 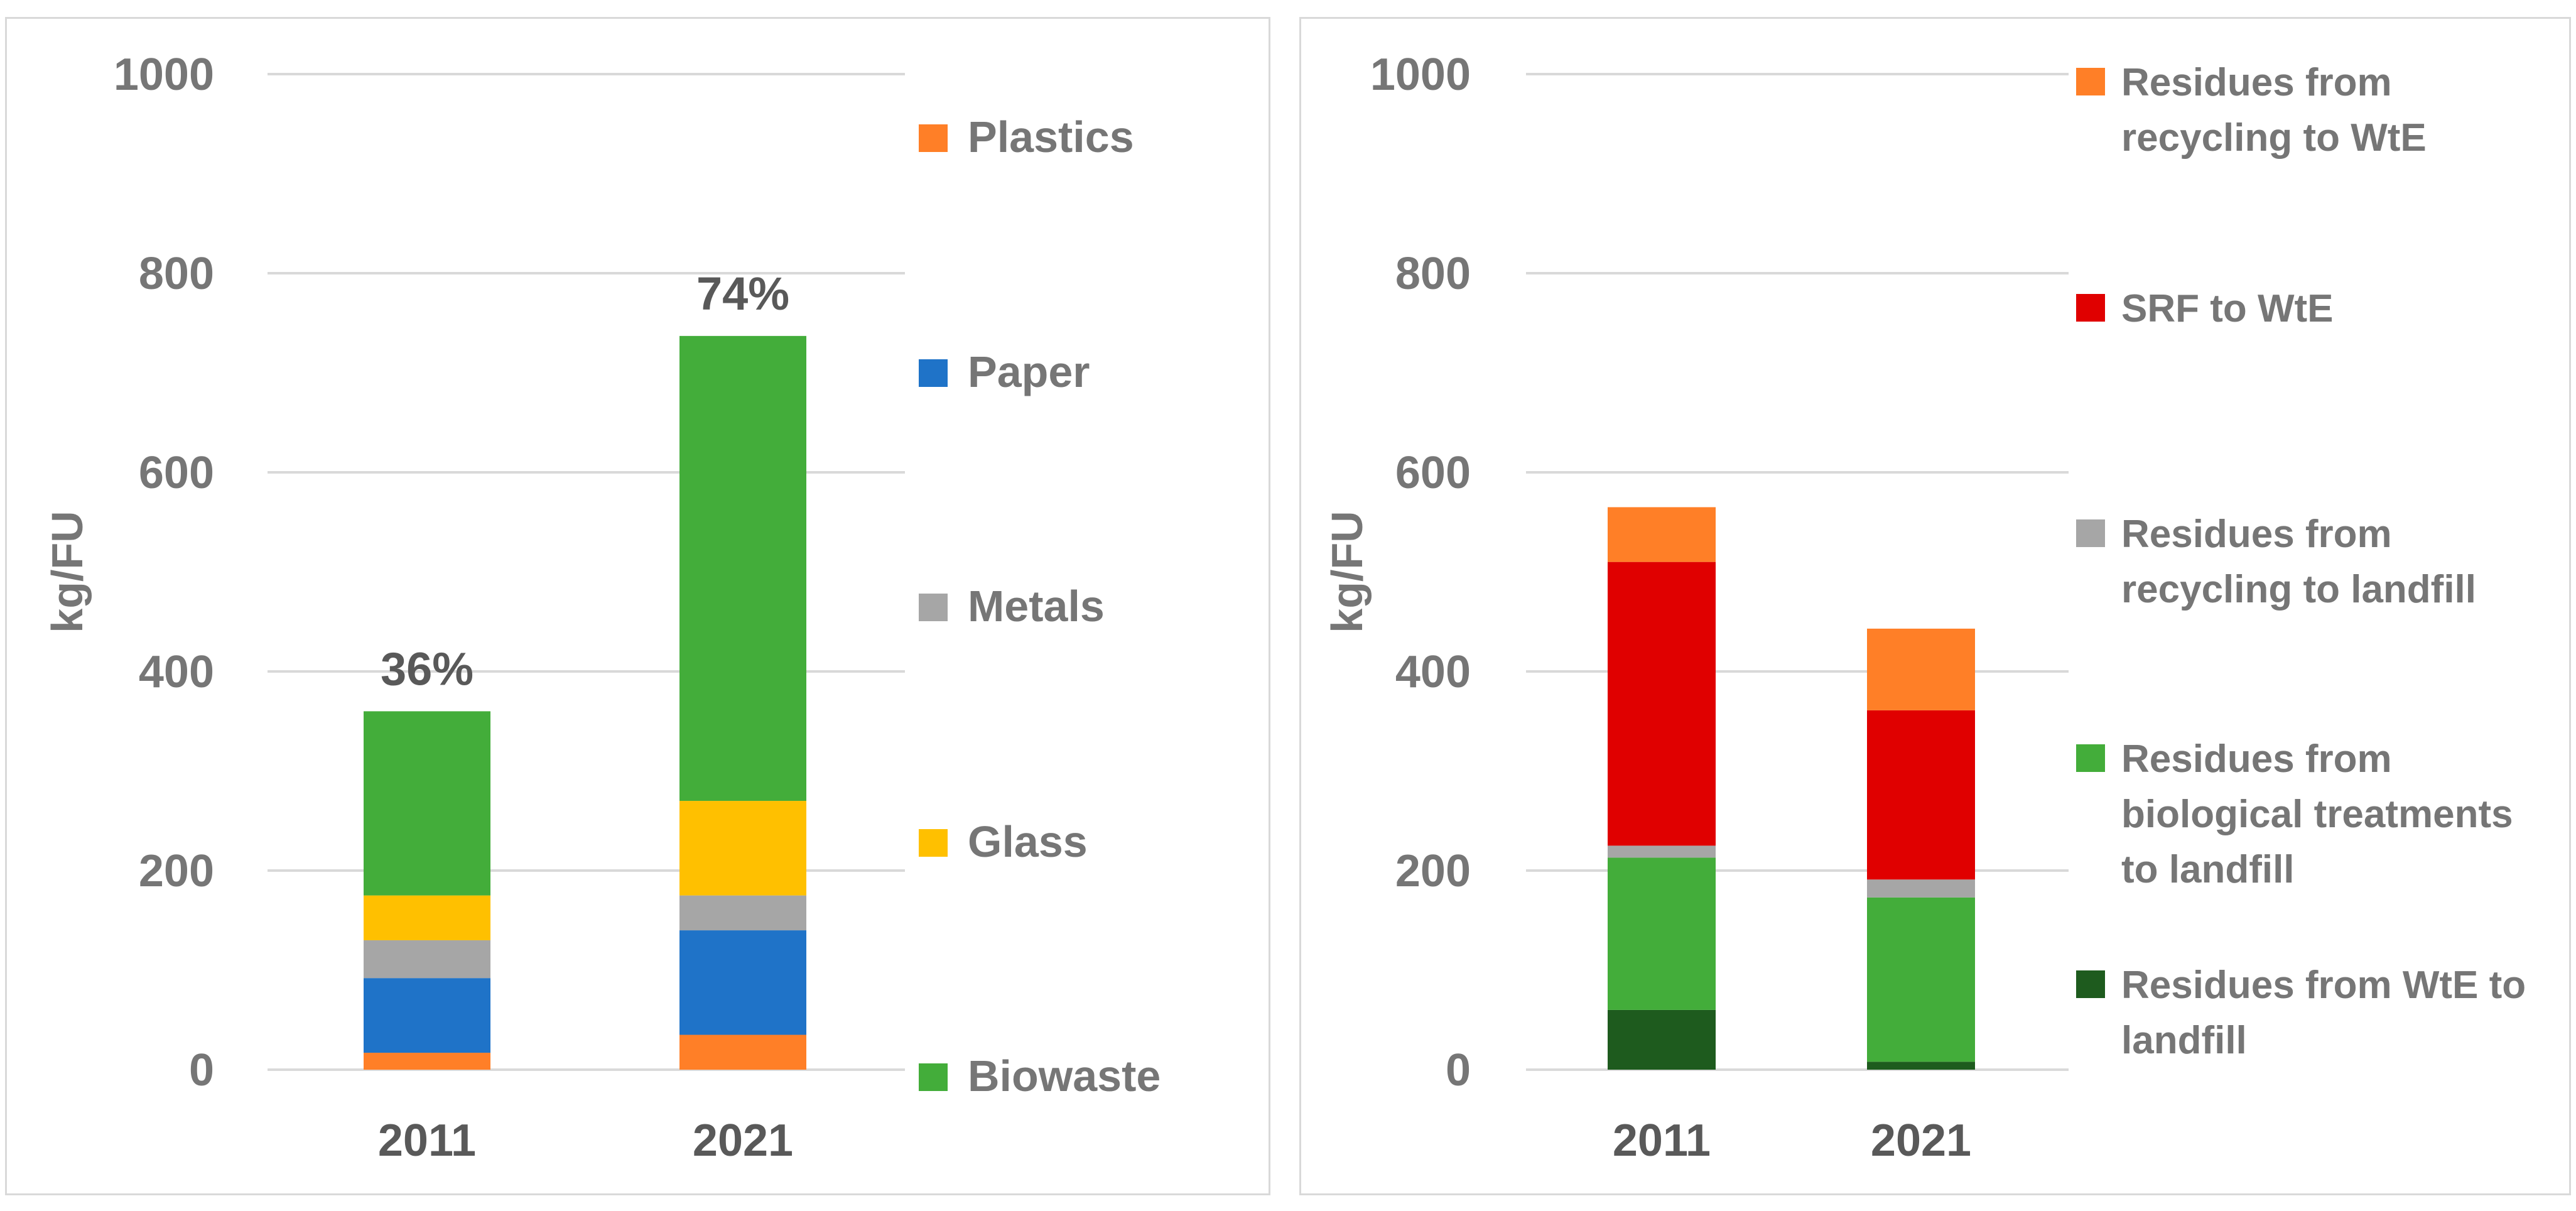 What do you see at coordinates (1662, 933) in the screenshot?
I see `bar-segment-residues-from-biological-treatments-to-landfill-2011` at bounding box center [1662, 933].